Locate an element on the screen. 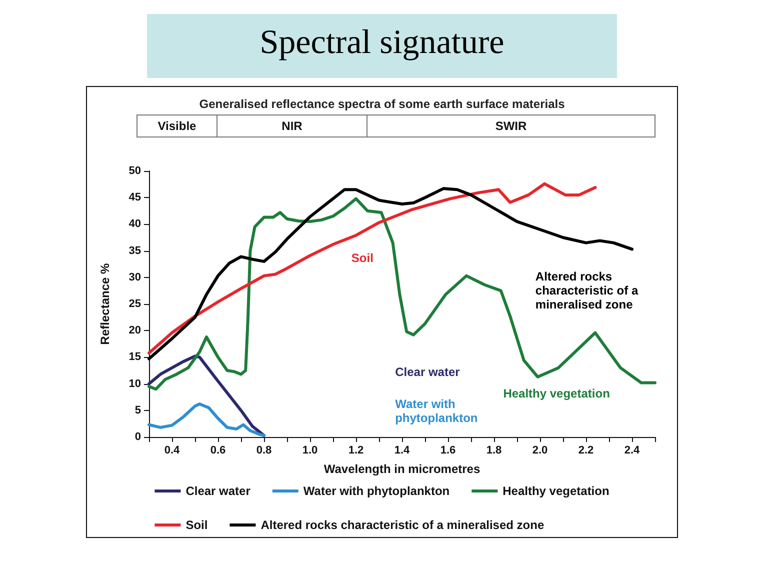 The height and width of the screenshot is (580, 764). x-tick-label: 0.6 is located at coordinates (218, 450).